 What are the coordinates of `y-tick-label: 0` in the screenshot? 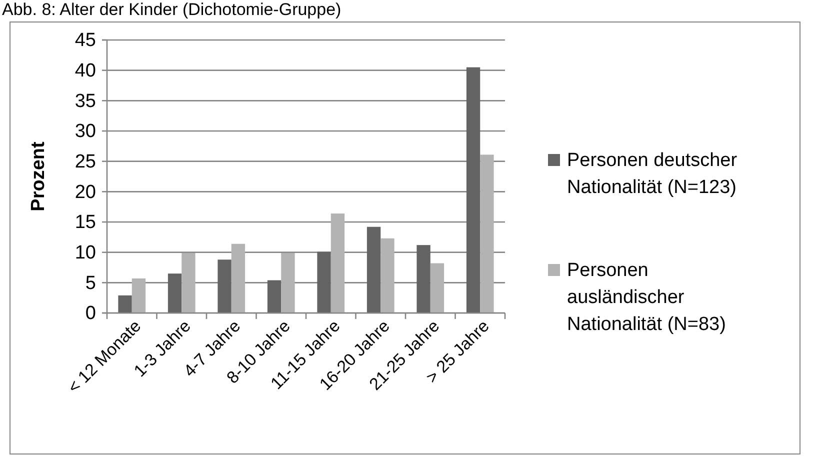 It's located at (90, 313).